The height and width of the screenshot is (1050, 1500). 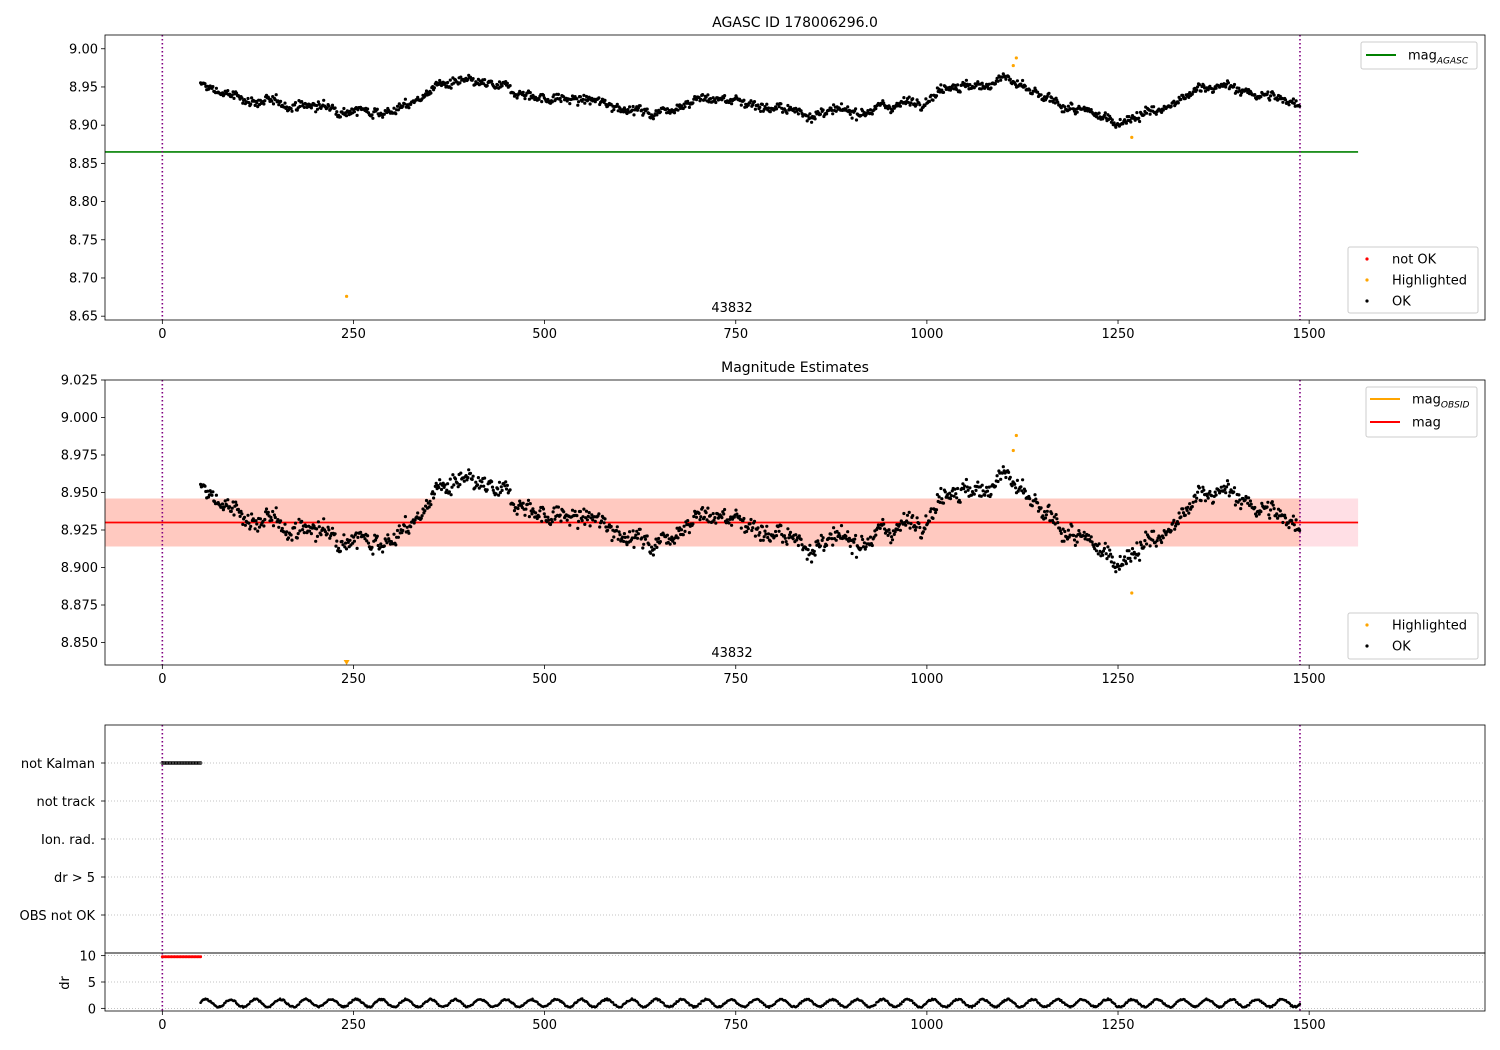 I want to click on p2-legend-highlighted-label: Highlighted, so click(x=1429, y=626).